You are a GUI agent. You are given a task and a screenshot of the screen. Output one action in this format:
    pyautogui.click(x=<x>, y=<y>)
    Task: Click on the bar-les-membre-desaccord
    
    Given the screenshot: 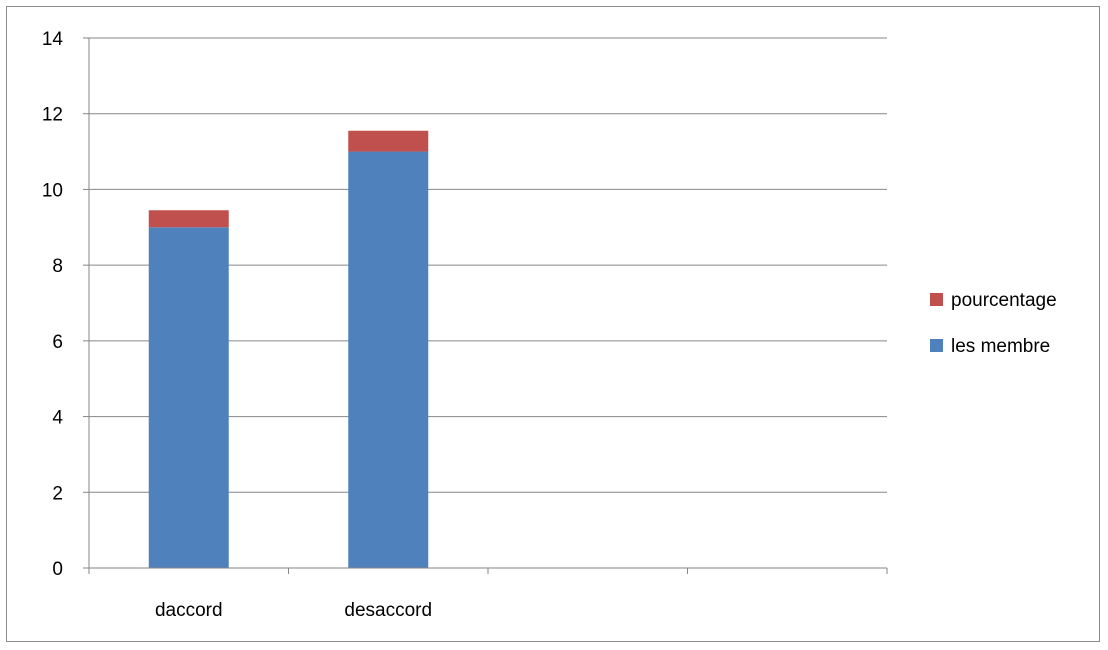 What is the action you would take?
    pyautogui.click(x=388, y=360)
    